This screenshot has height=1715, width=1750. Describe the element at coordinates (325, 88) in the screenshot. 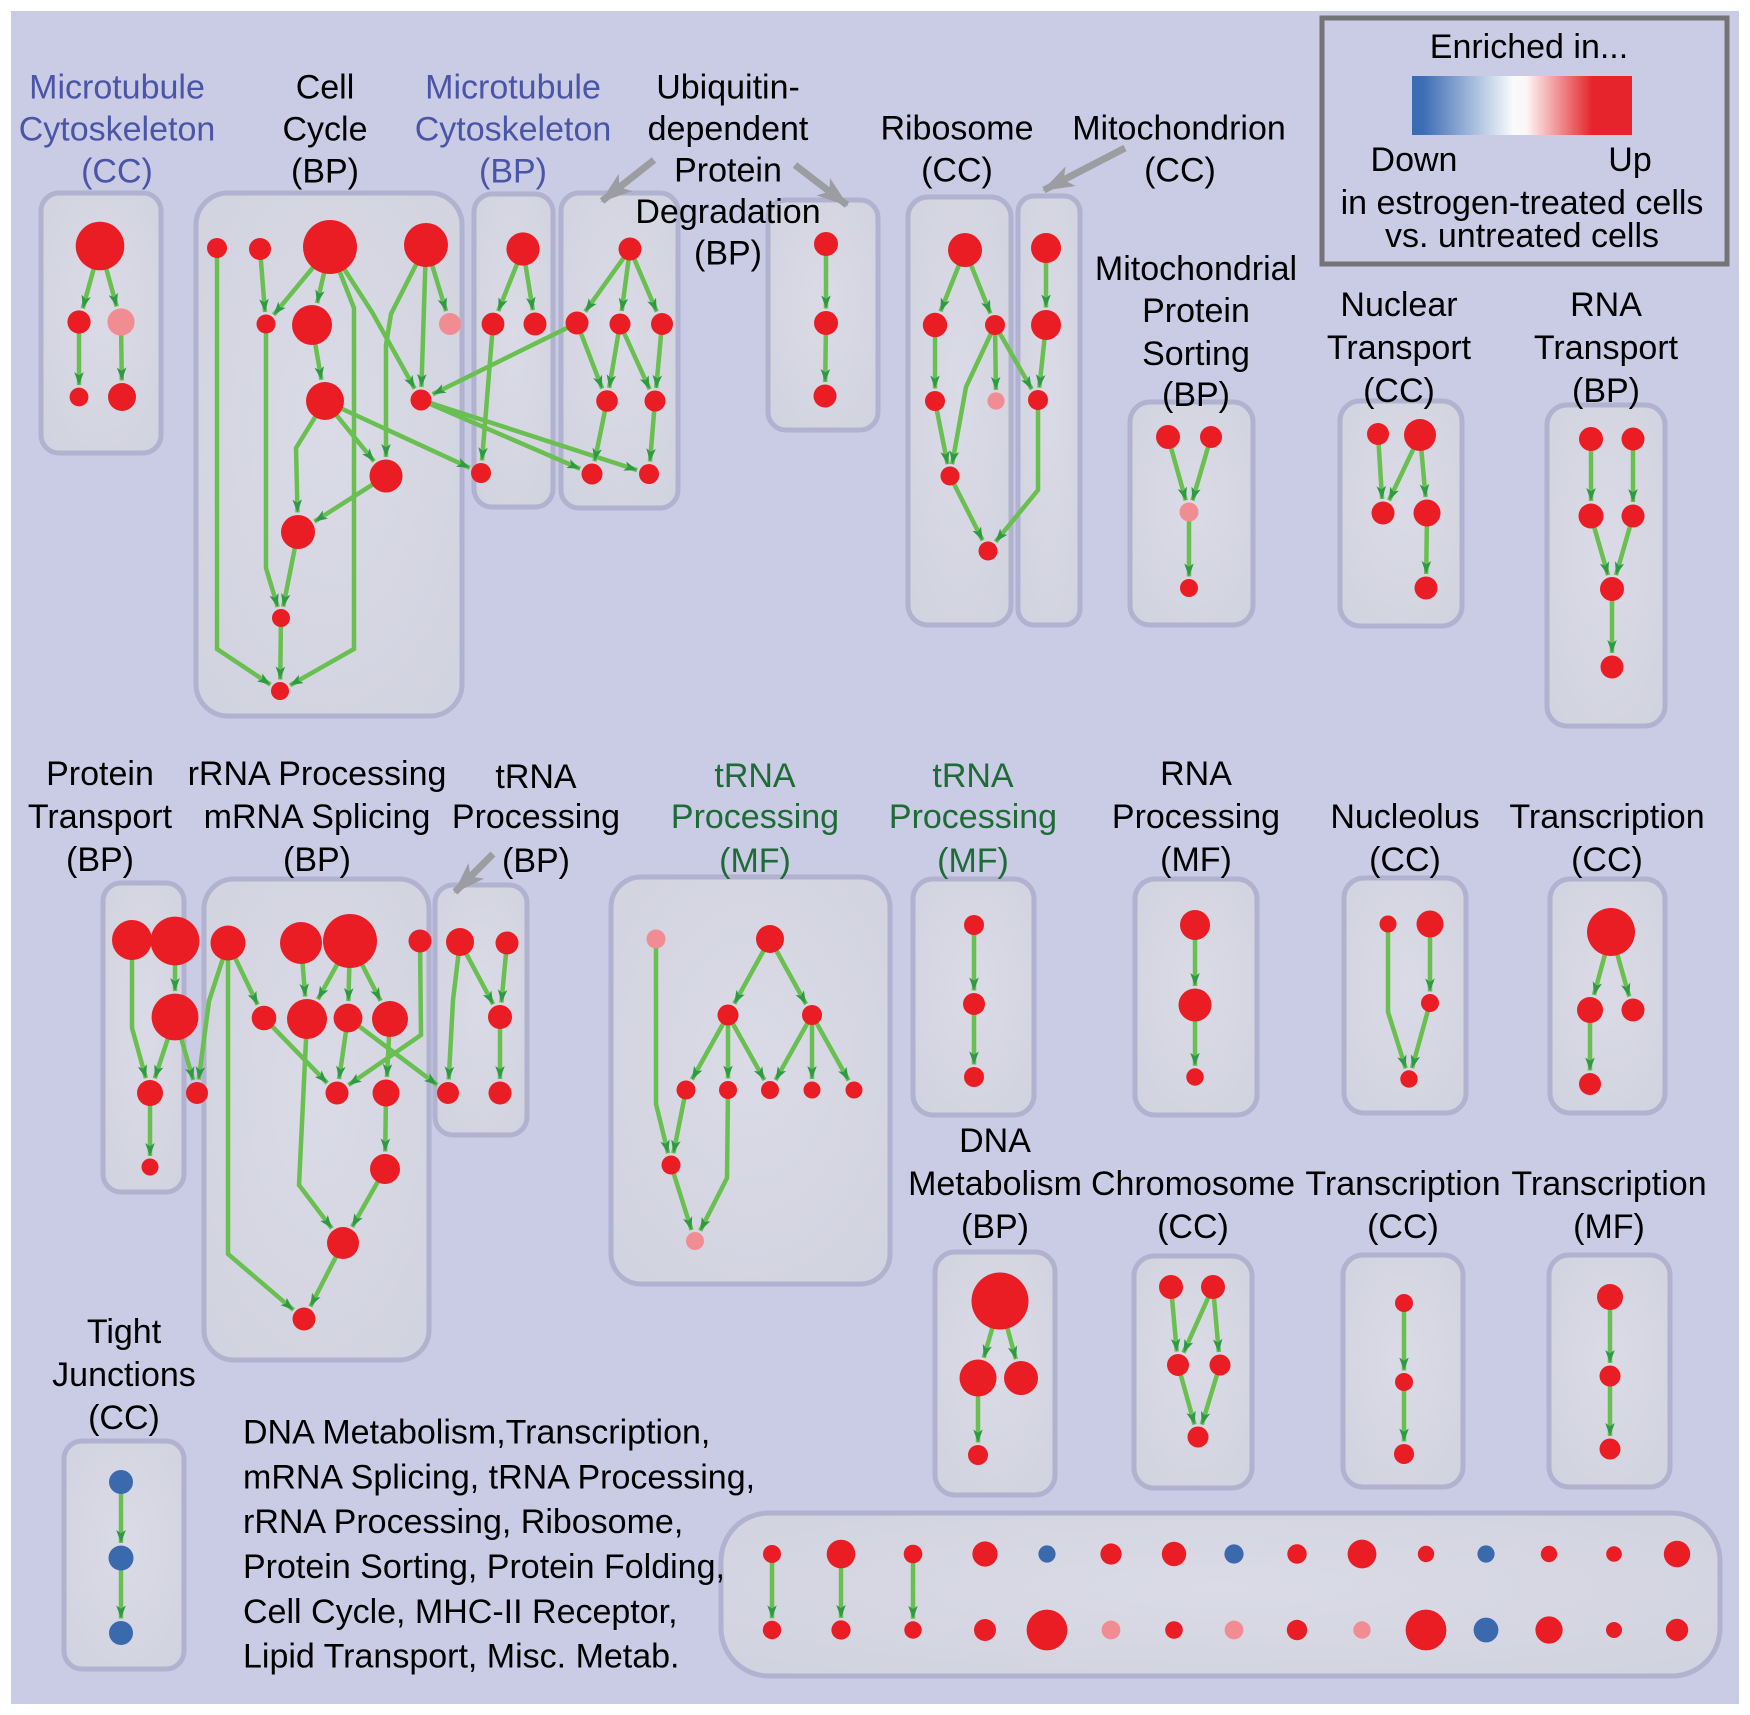

I see `svg-text: Cell` at that location.